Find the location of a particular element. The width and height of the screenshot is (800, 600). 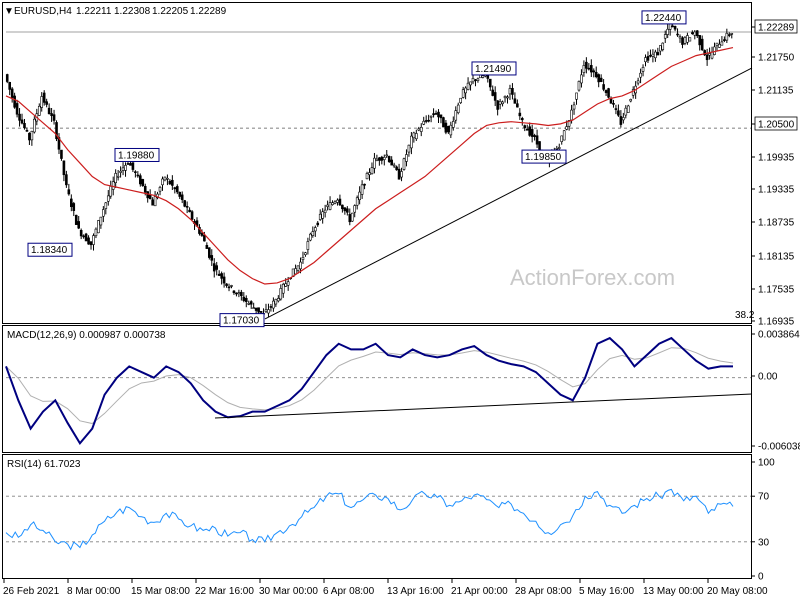

x-tick-label: 13 May 00:00 is located at coordinates (673, 591).